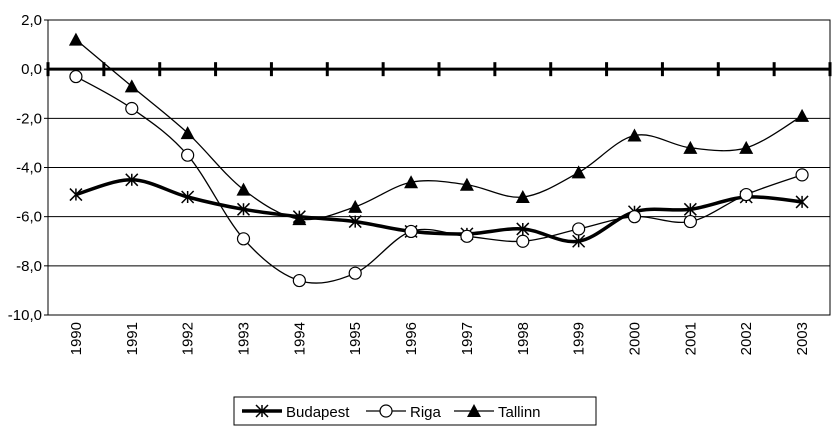 The height and width of the screenshot is (437, 832). I want to click on x-tick-label: 2001, so click(690, 338).